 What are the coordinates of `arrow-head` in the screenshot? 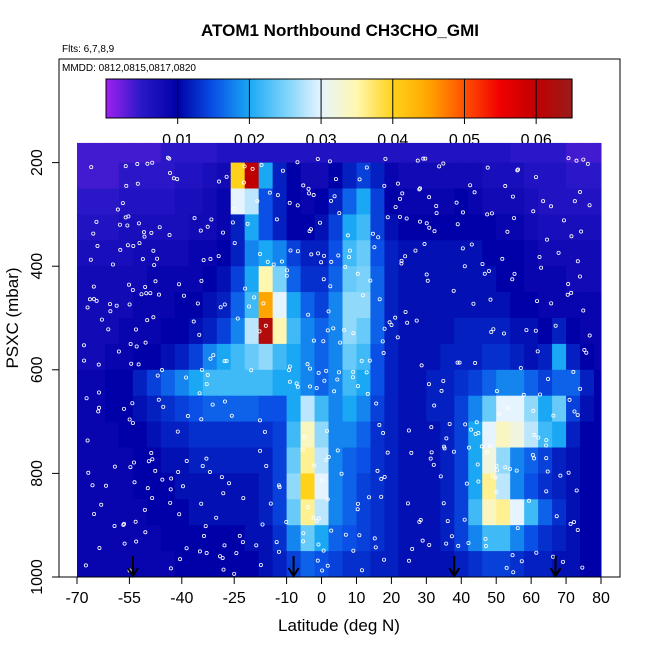 It's located at (555, 572).